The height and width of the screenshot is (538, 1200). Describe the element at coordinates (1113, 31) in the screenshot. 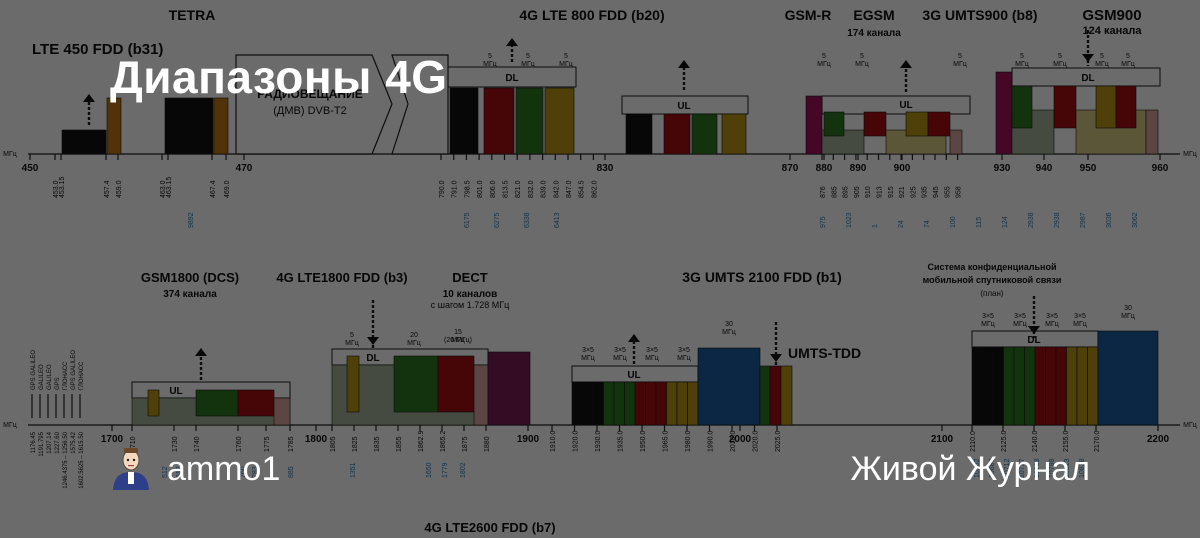

I see `top-band-label: 124 канала` at that location.